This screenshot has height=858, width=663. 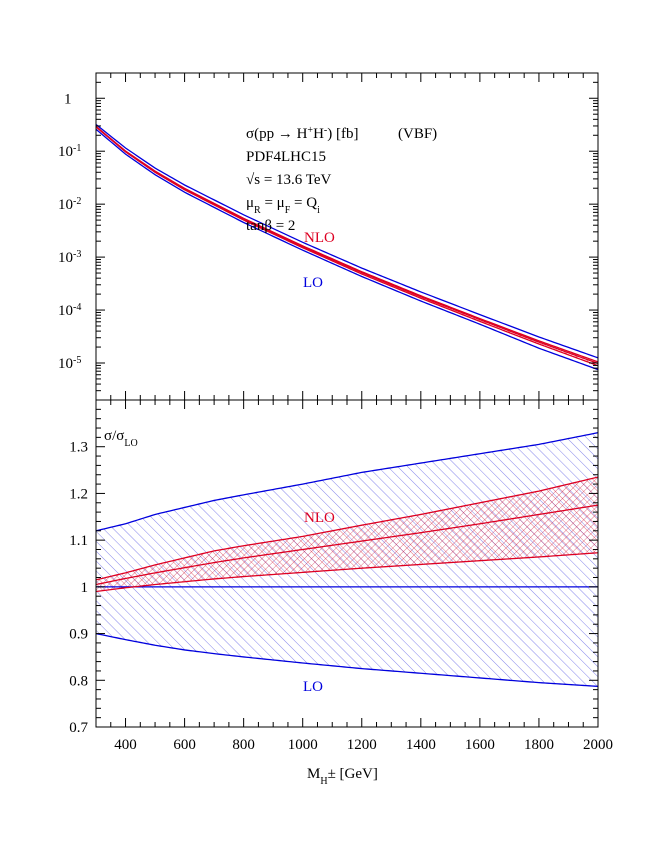 What do you see at coordinates (78, 448) in the screenshot?
I see `bottom-y-tick-label: 1.3` at bounding box center [78, 448].